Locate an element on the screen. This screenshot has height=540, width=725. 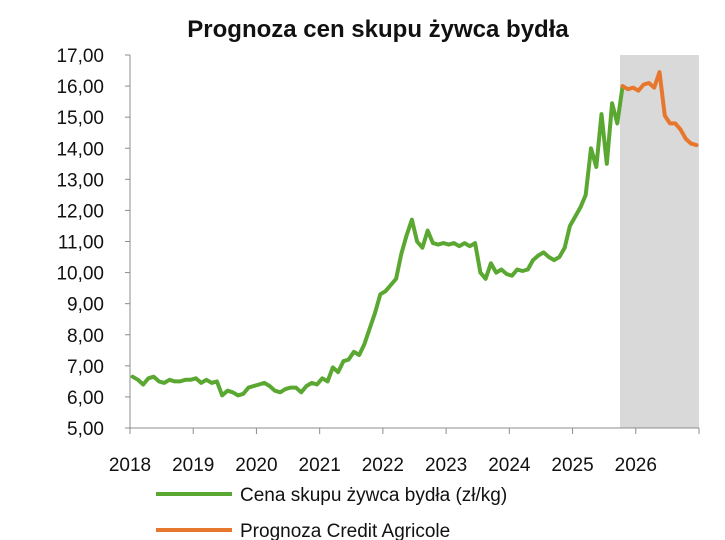
legend-label-forecast: Prognoza Credit Agricole is located at coordinates (345, 530).